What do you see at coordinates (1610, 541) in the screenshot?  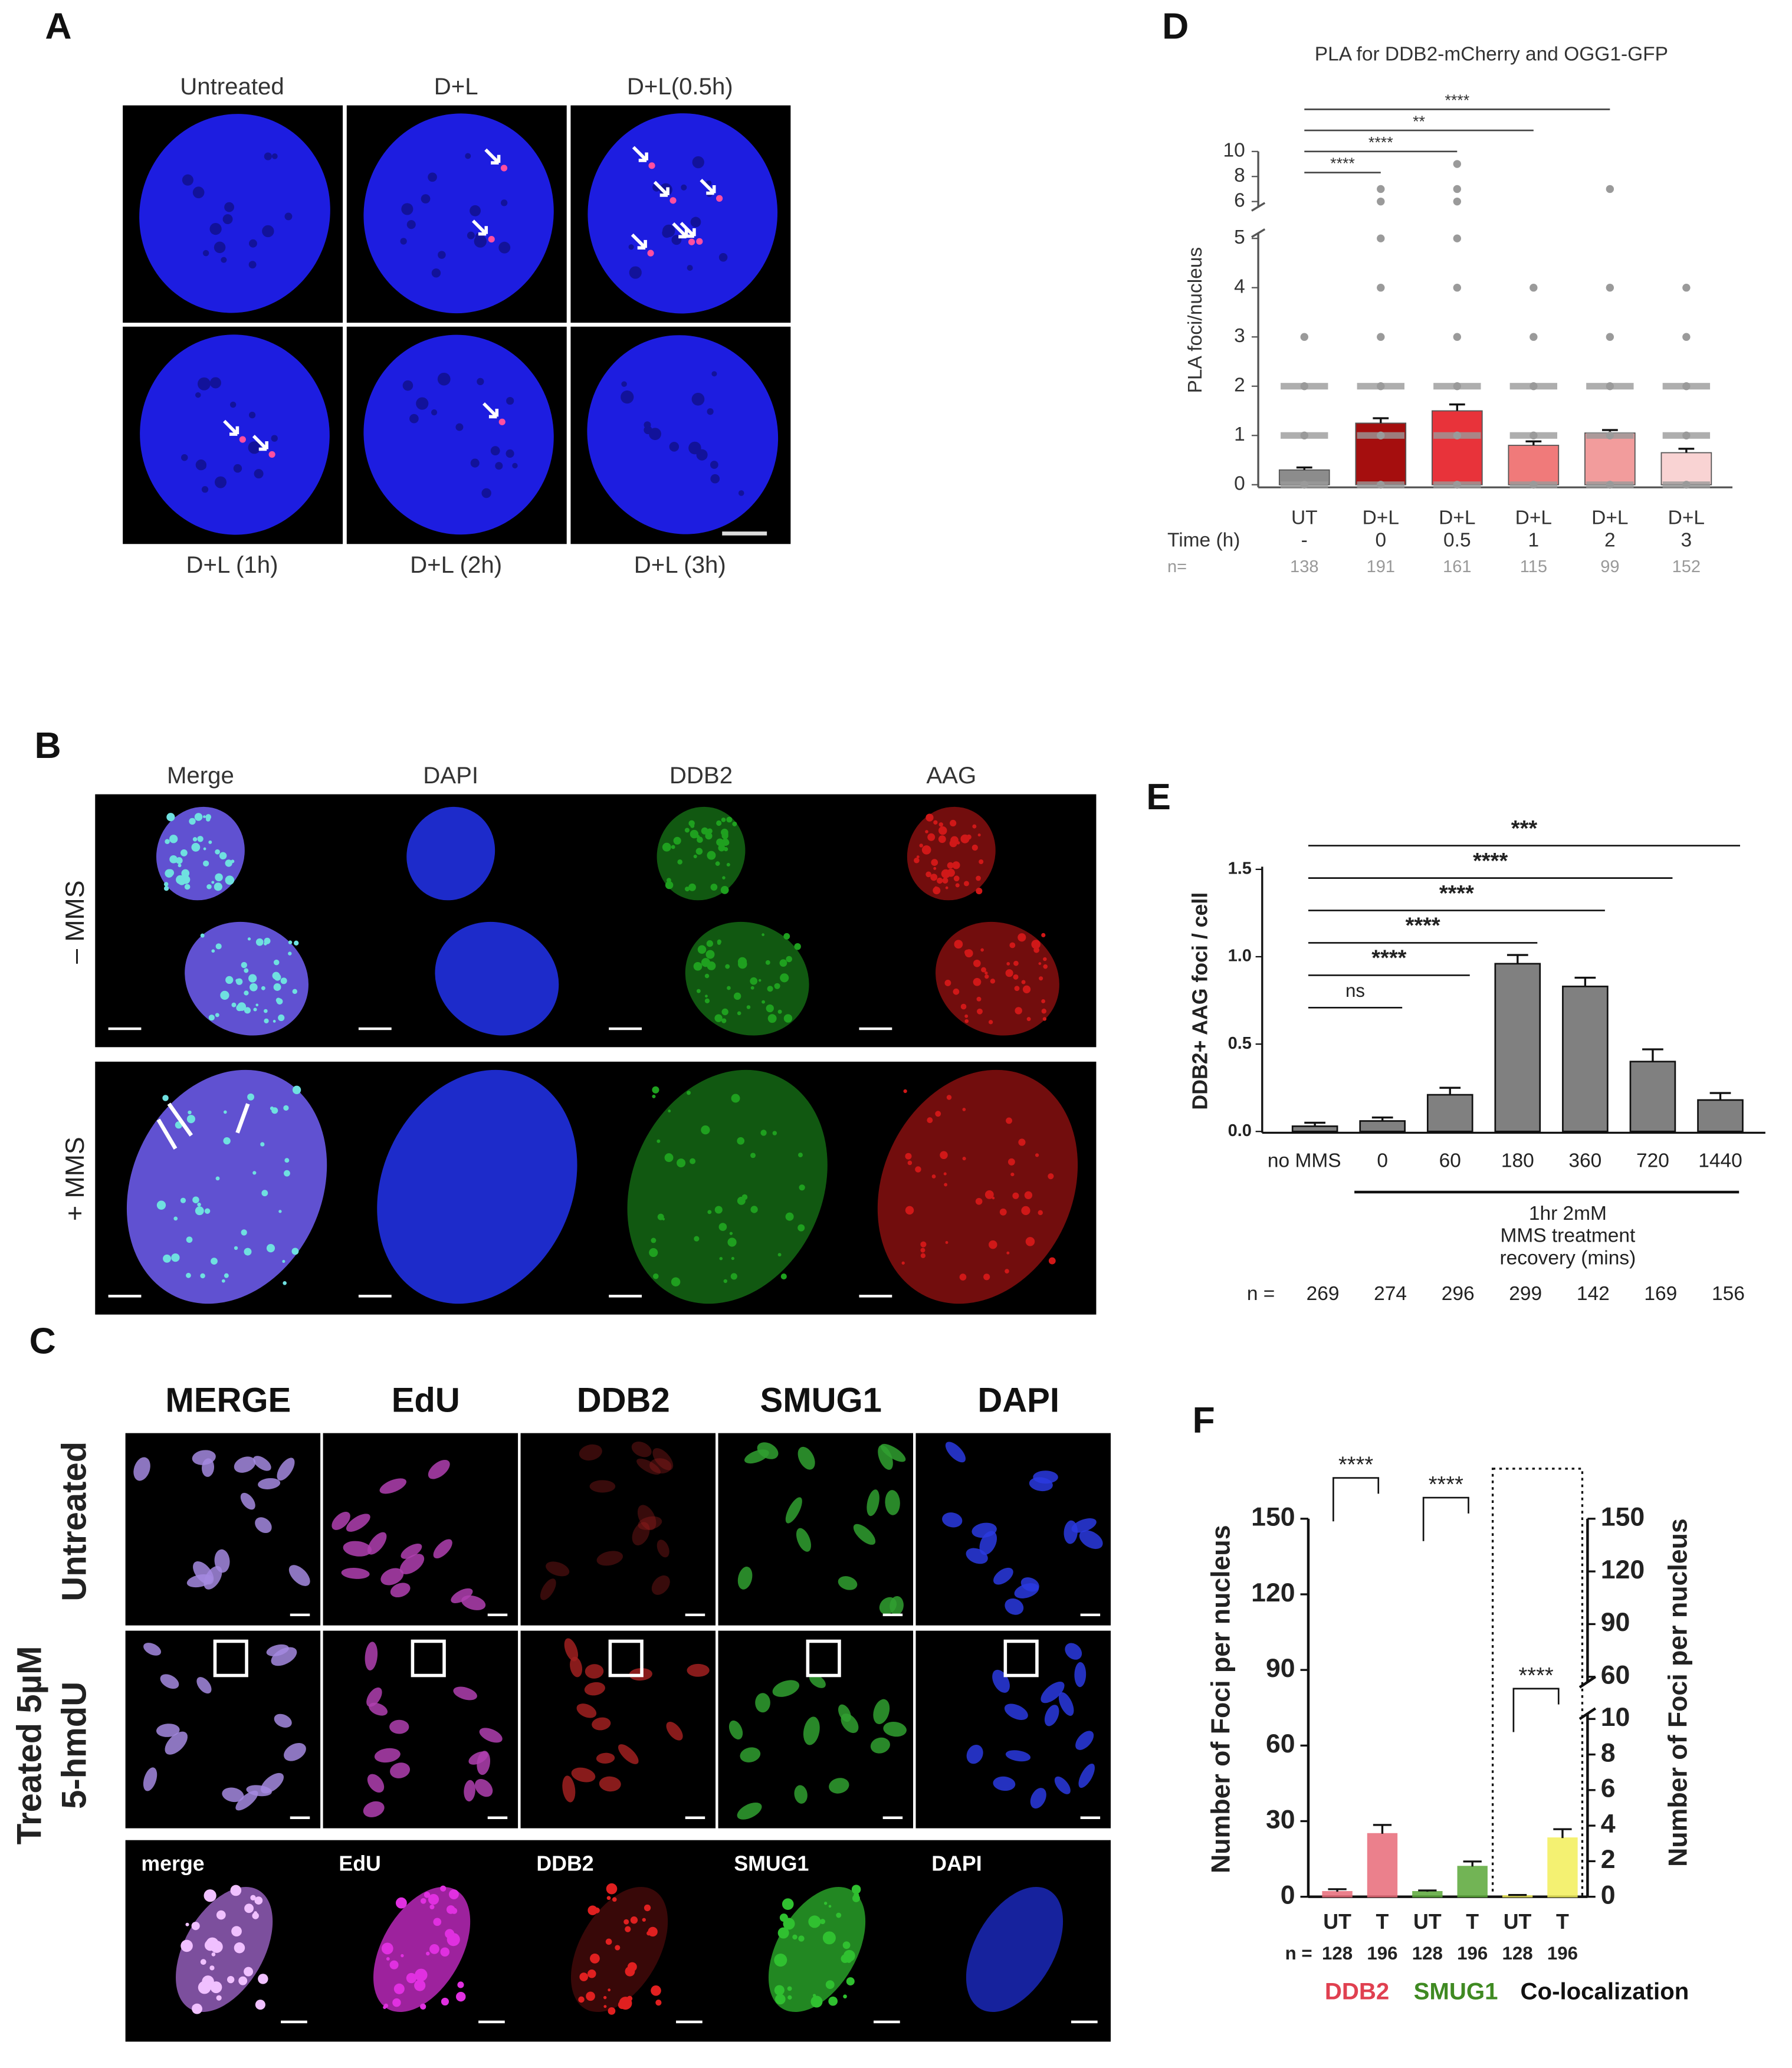 I see `x-tick-label: 2` at bounding box center [1610, 541].